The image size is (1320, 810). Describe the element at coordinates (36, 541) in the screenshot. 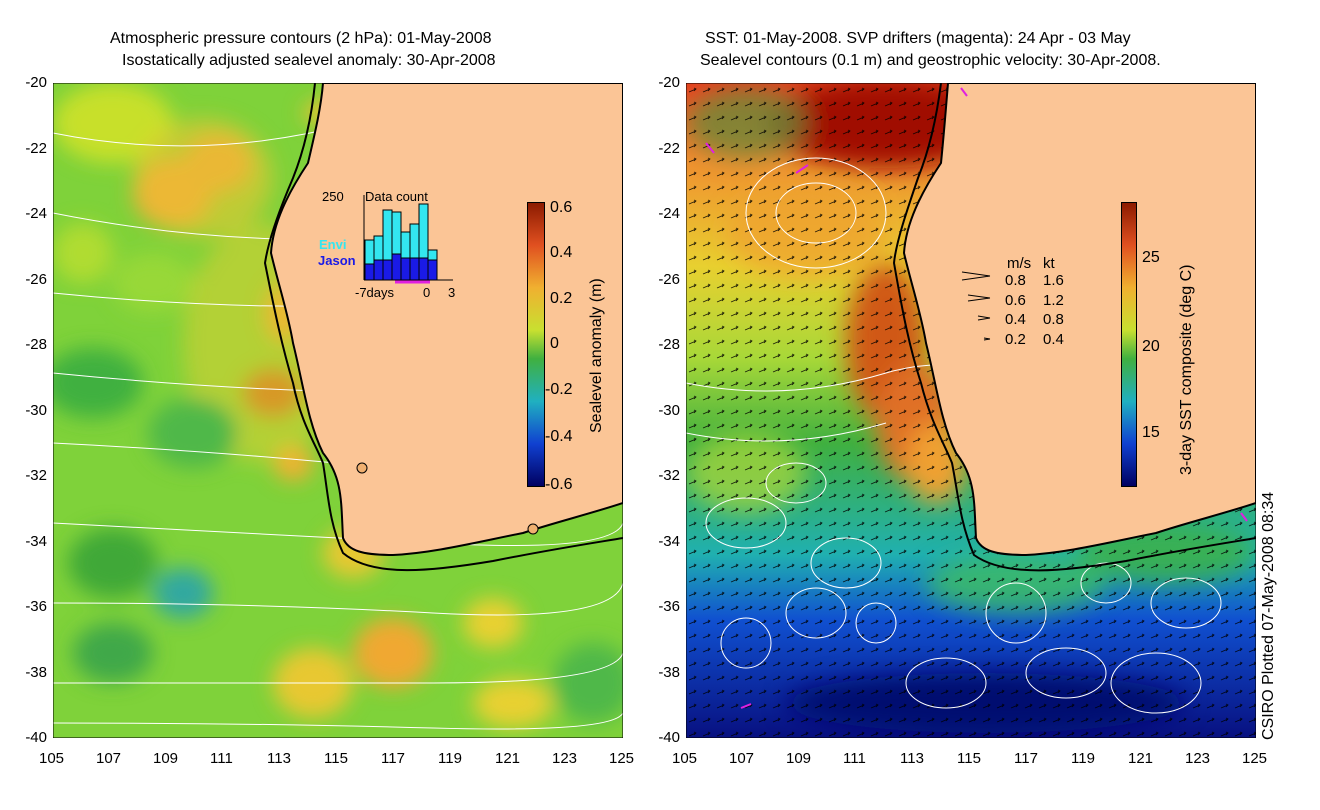

I see `left-y-tick: -34` at that location.